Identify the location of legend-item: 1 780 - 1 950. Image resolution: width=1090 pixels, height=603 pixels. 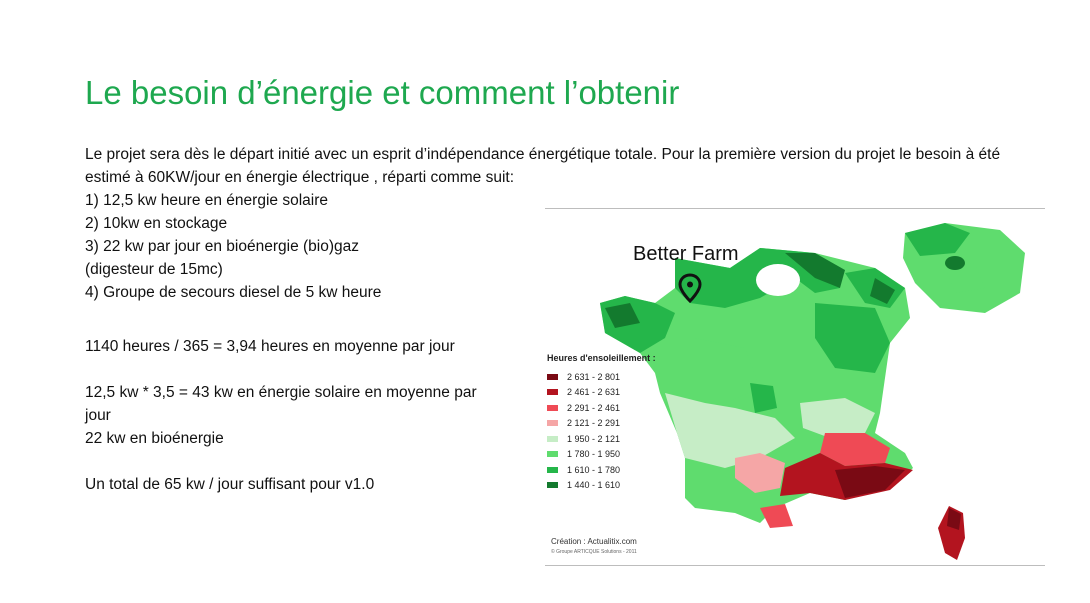
(601, 455).